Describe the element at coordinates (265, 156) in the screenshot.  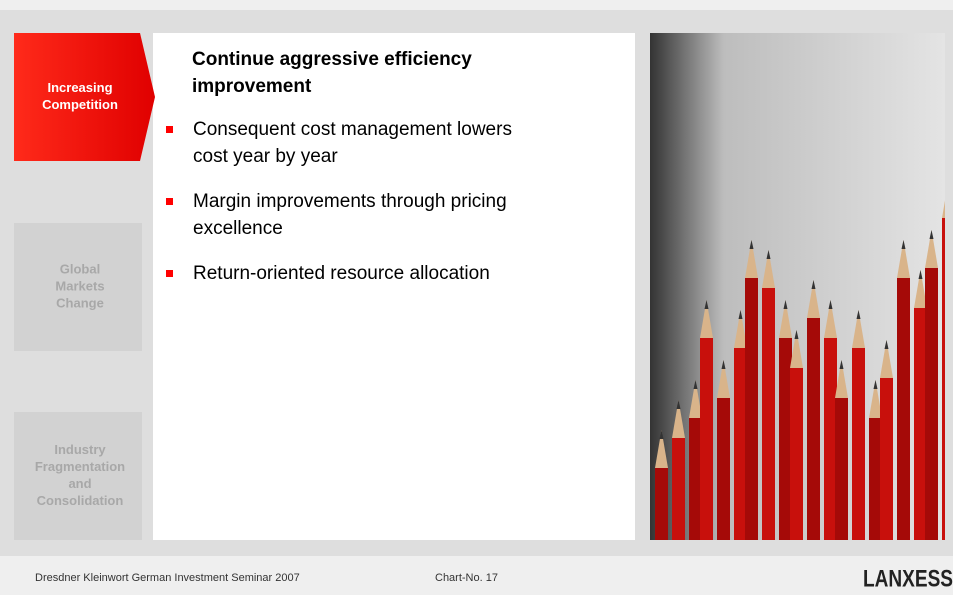
I see `bullet-text: cost year by year` at that location.